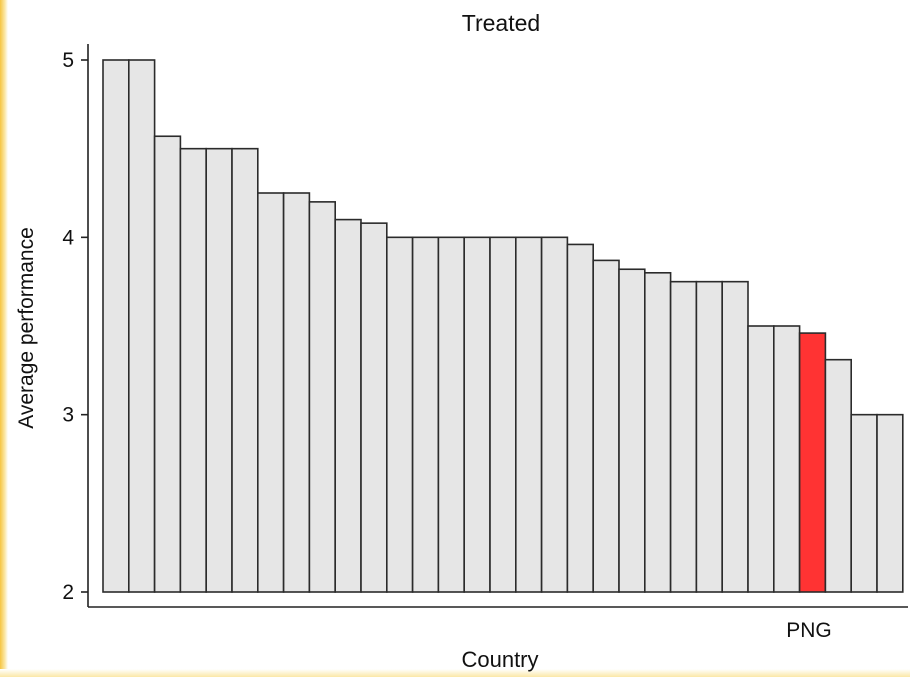  I want to click on x-axis-label: Country, so click(499, 659).